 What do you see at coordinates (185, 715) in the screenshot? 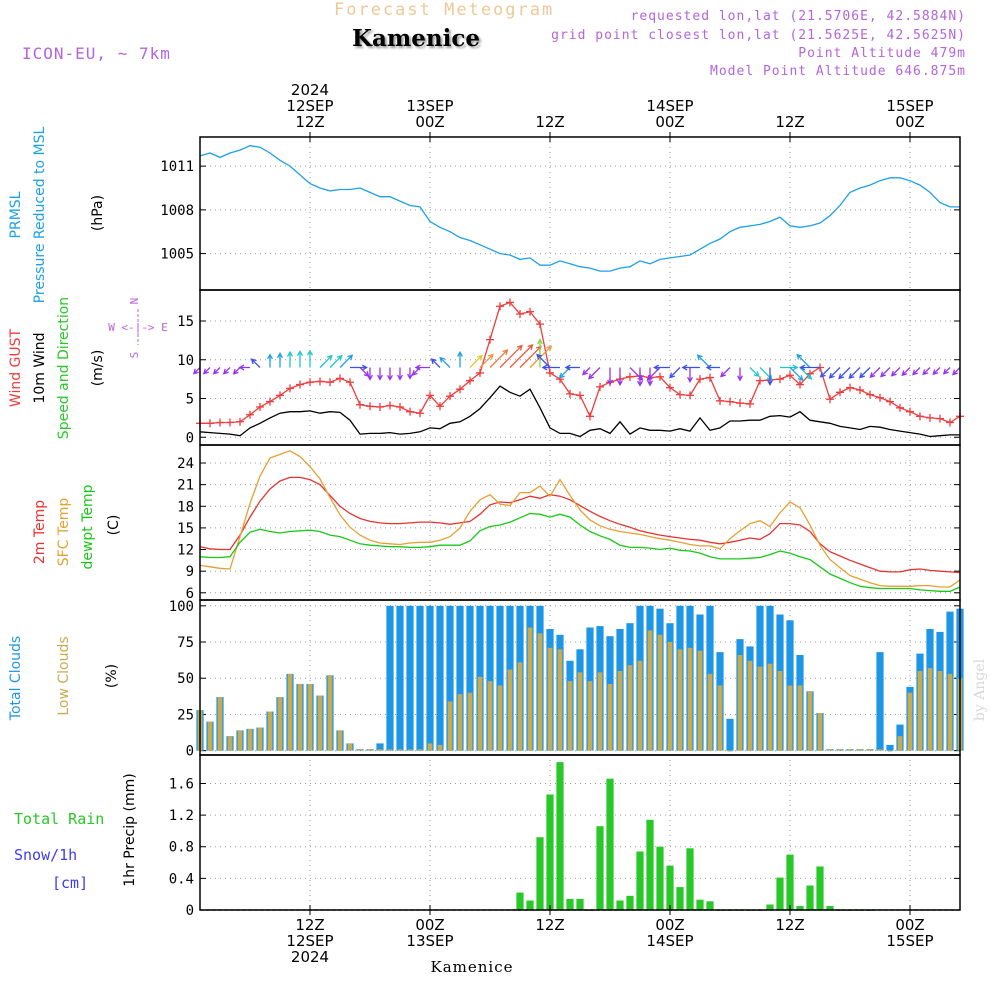
I see `y-tick-label: 25` at bounding box center [185, 715].